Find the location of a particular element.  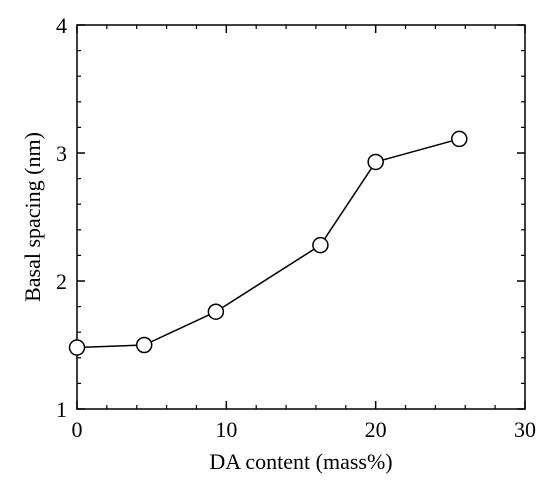

x-tick-label: 0 is located at coordinates (77, 429).